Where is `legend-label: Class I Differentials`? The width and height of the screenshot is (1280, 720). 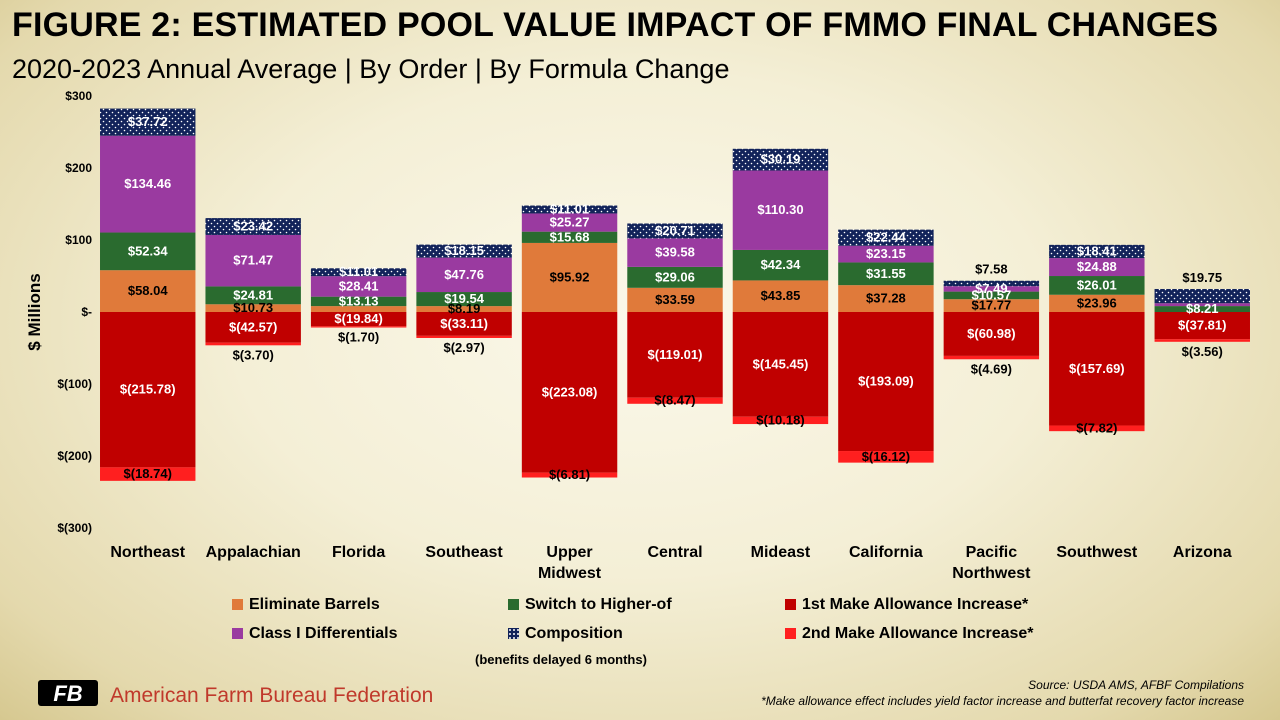
legend-label: Class I Differentials is located at coordinates (323, 633).